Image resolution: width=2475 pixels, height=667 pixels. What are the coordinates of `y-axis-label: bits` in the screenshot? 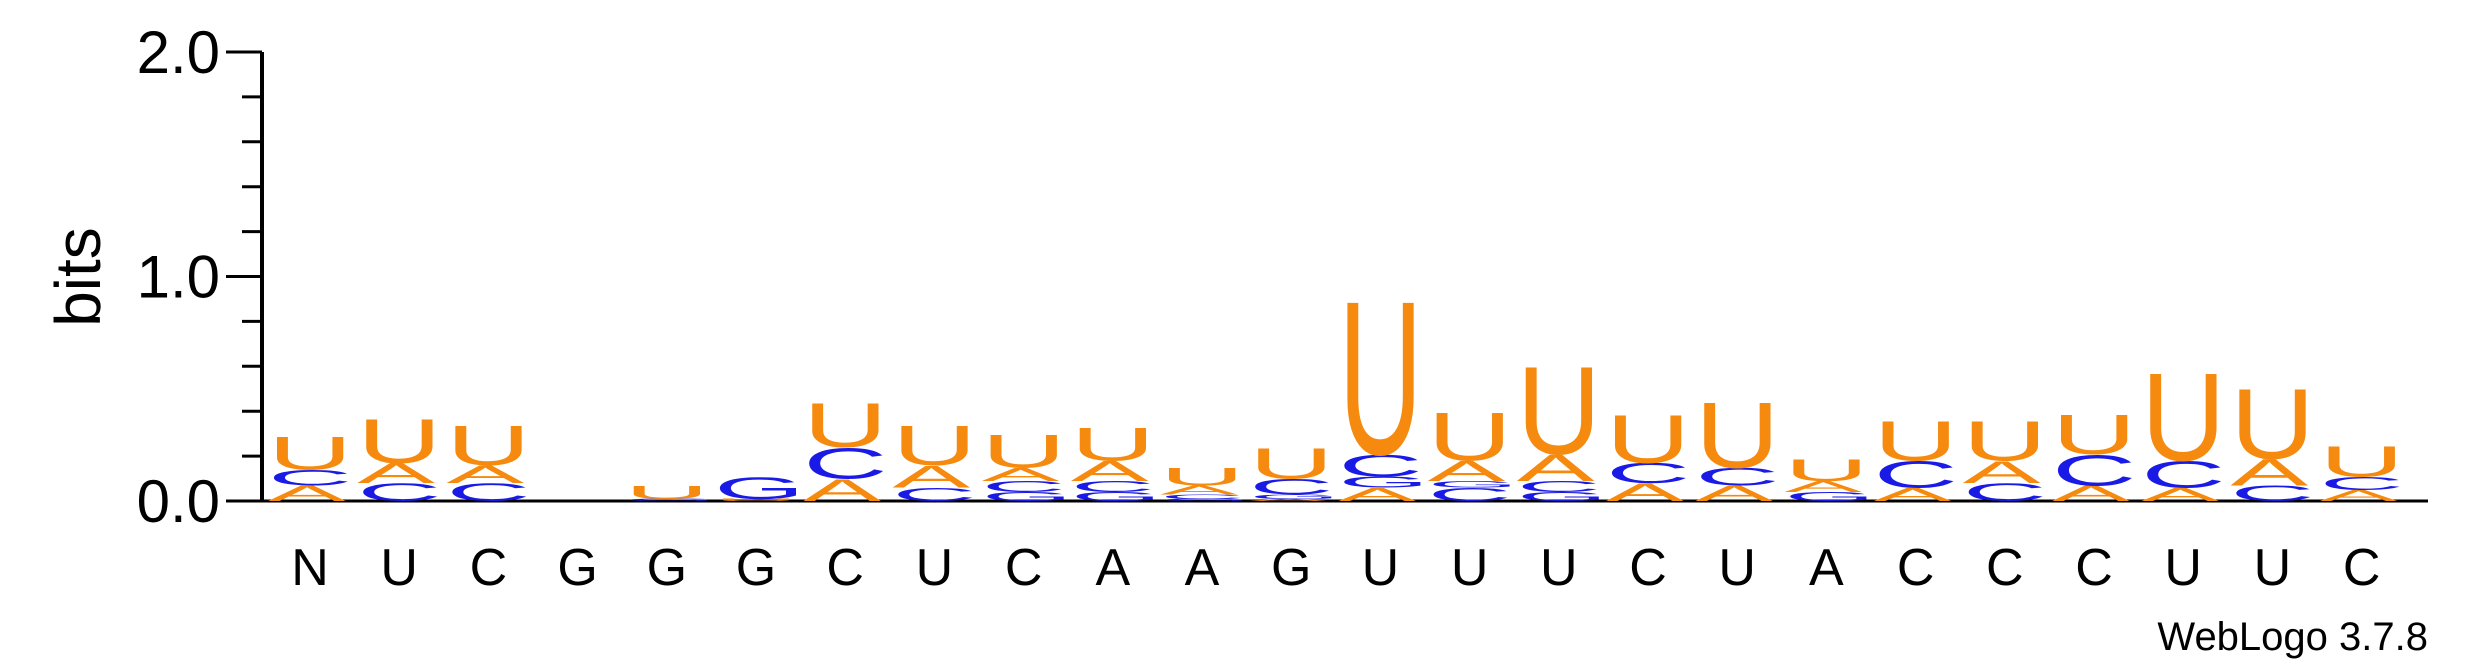 It's located at (78, 277).